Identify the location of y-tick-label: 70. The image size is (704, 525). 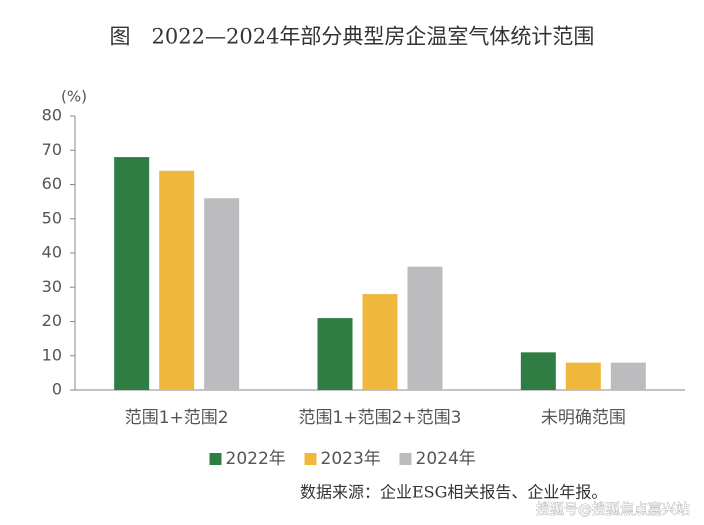
(52, 149).